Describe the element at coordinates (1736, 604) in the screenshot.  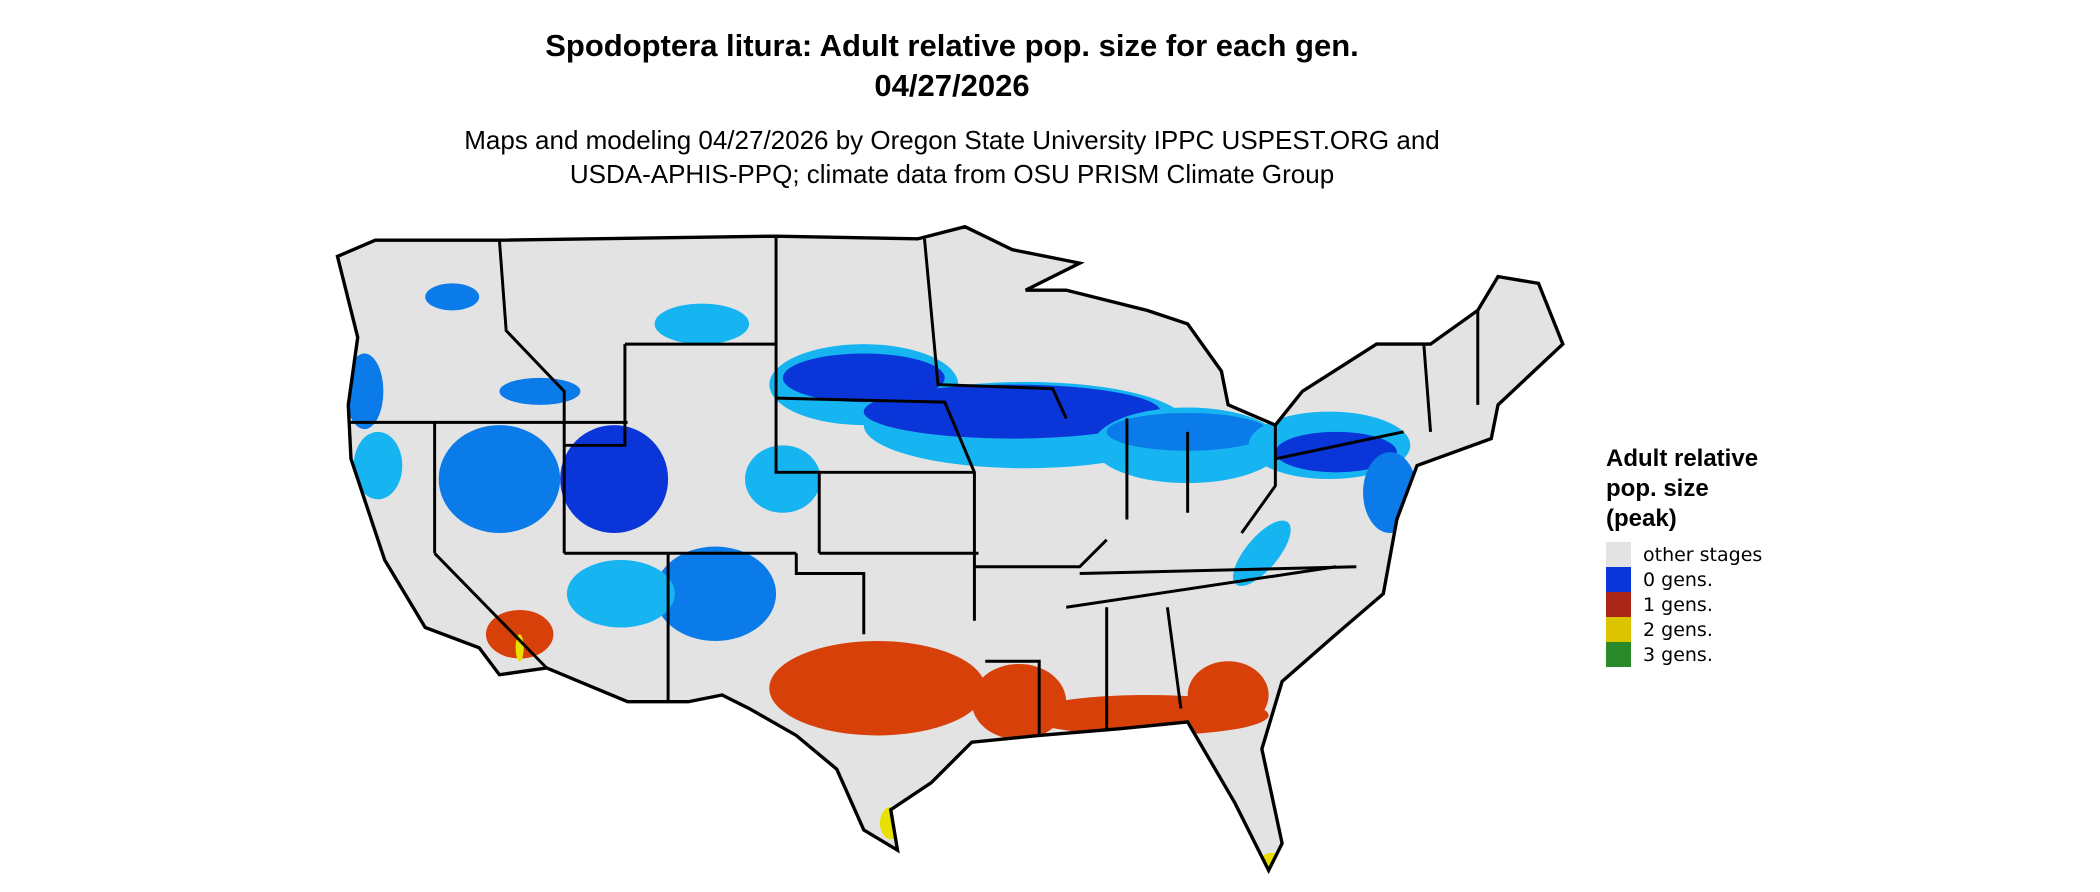
I see `legend-item-1-gens: 1 gens.` at that location.